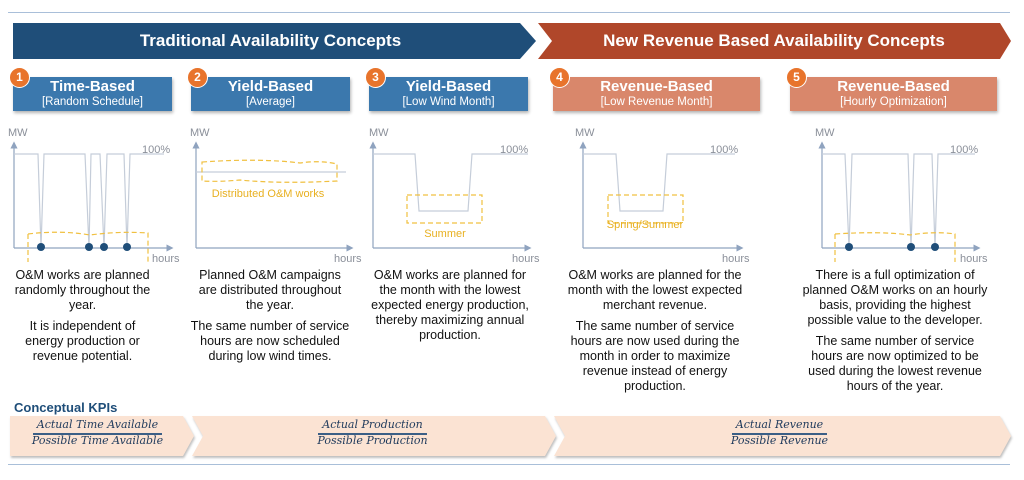 This screenshot has width=1024, height=480. Describe the element at coordinates (509, 464) in the screenshot. I see `bottom-divider` at that location.